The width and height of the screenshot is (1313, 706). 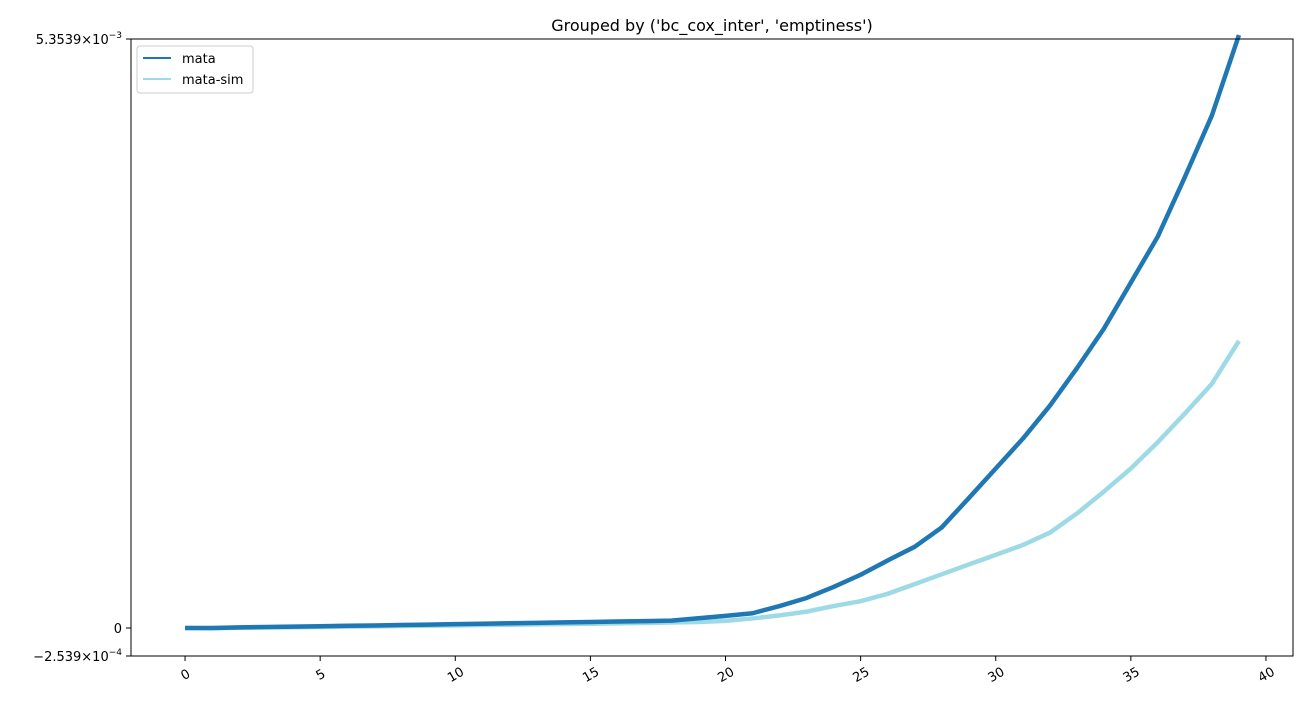 I want to click on x-tick-label: 5, so click(x=321, y=675).